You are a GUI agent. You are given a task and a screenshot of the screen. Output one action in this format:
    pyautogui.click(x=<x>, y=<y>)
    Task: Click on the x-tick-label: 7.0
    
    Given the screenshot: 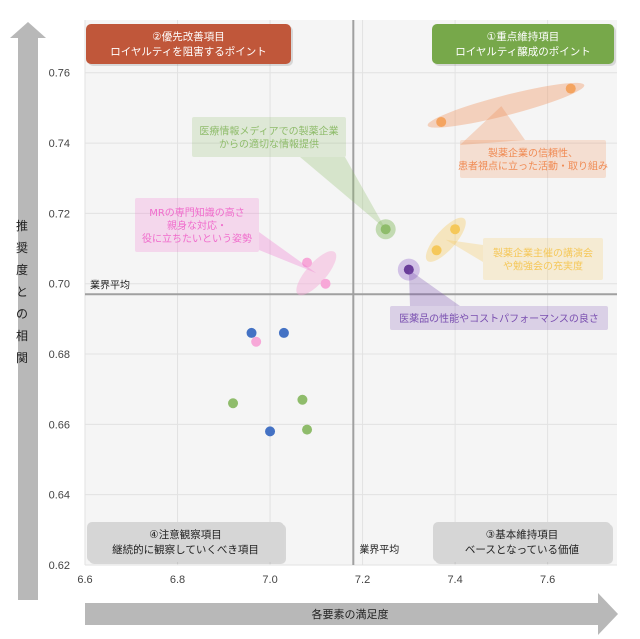 What is the action you would take?
    pyautogui.click(x=269, y=580)
    